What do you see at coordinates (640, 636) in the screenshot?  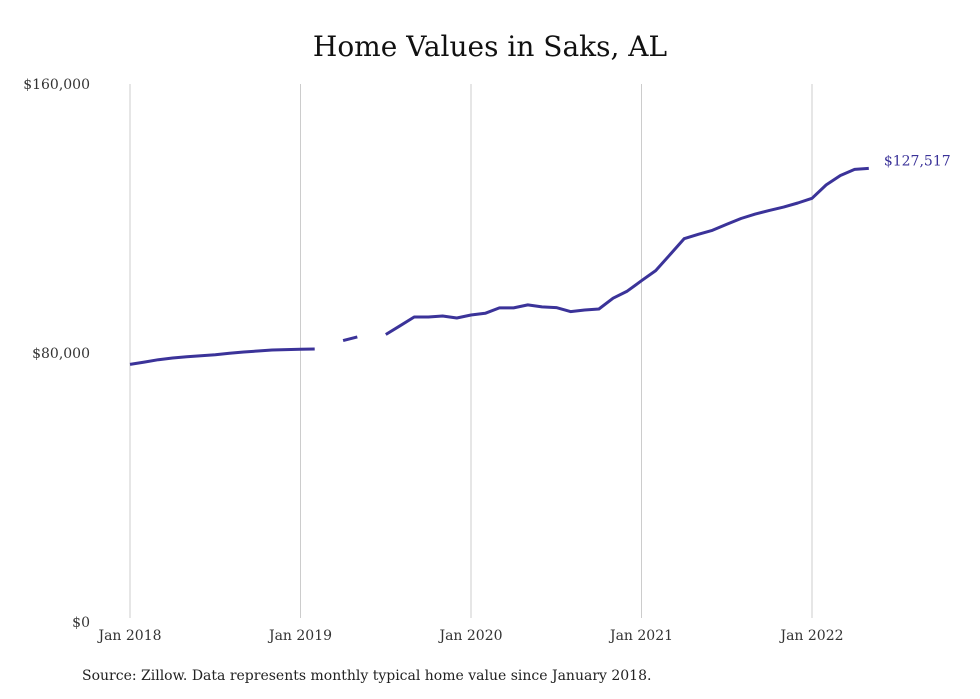 I see `x-tick-label: Jan 2021` at bounding box center [640, 636].